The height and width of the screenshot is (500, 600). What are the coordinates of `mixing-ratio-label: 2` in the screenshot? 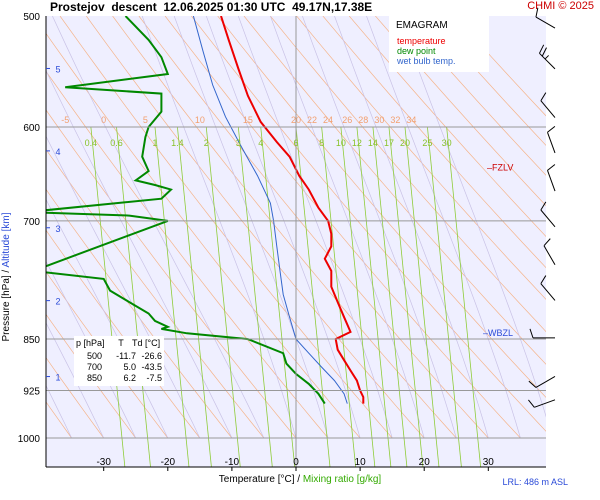 It's located at (206, 143).